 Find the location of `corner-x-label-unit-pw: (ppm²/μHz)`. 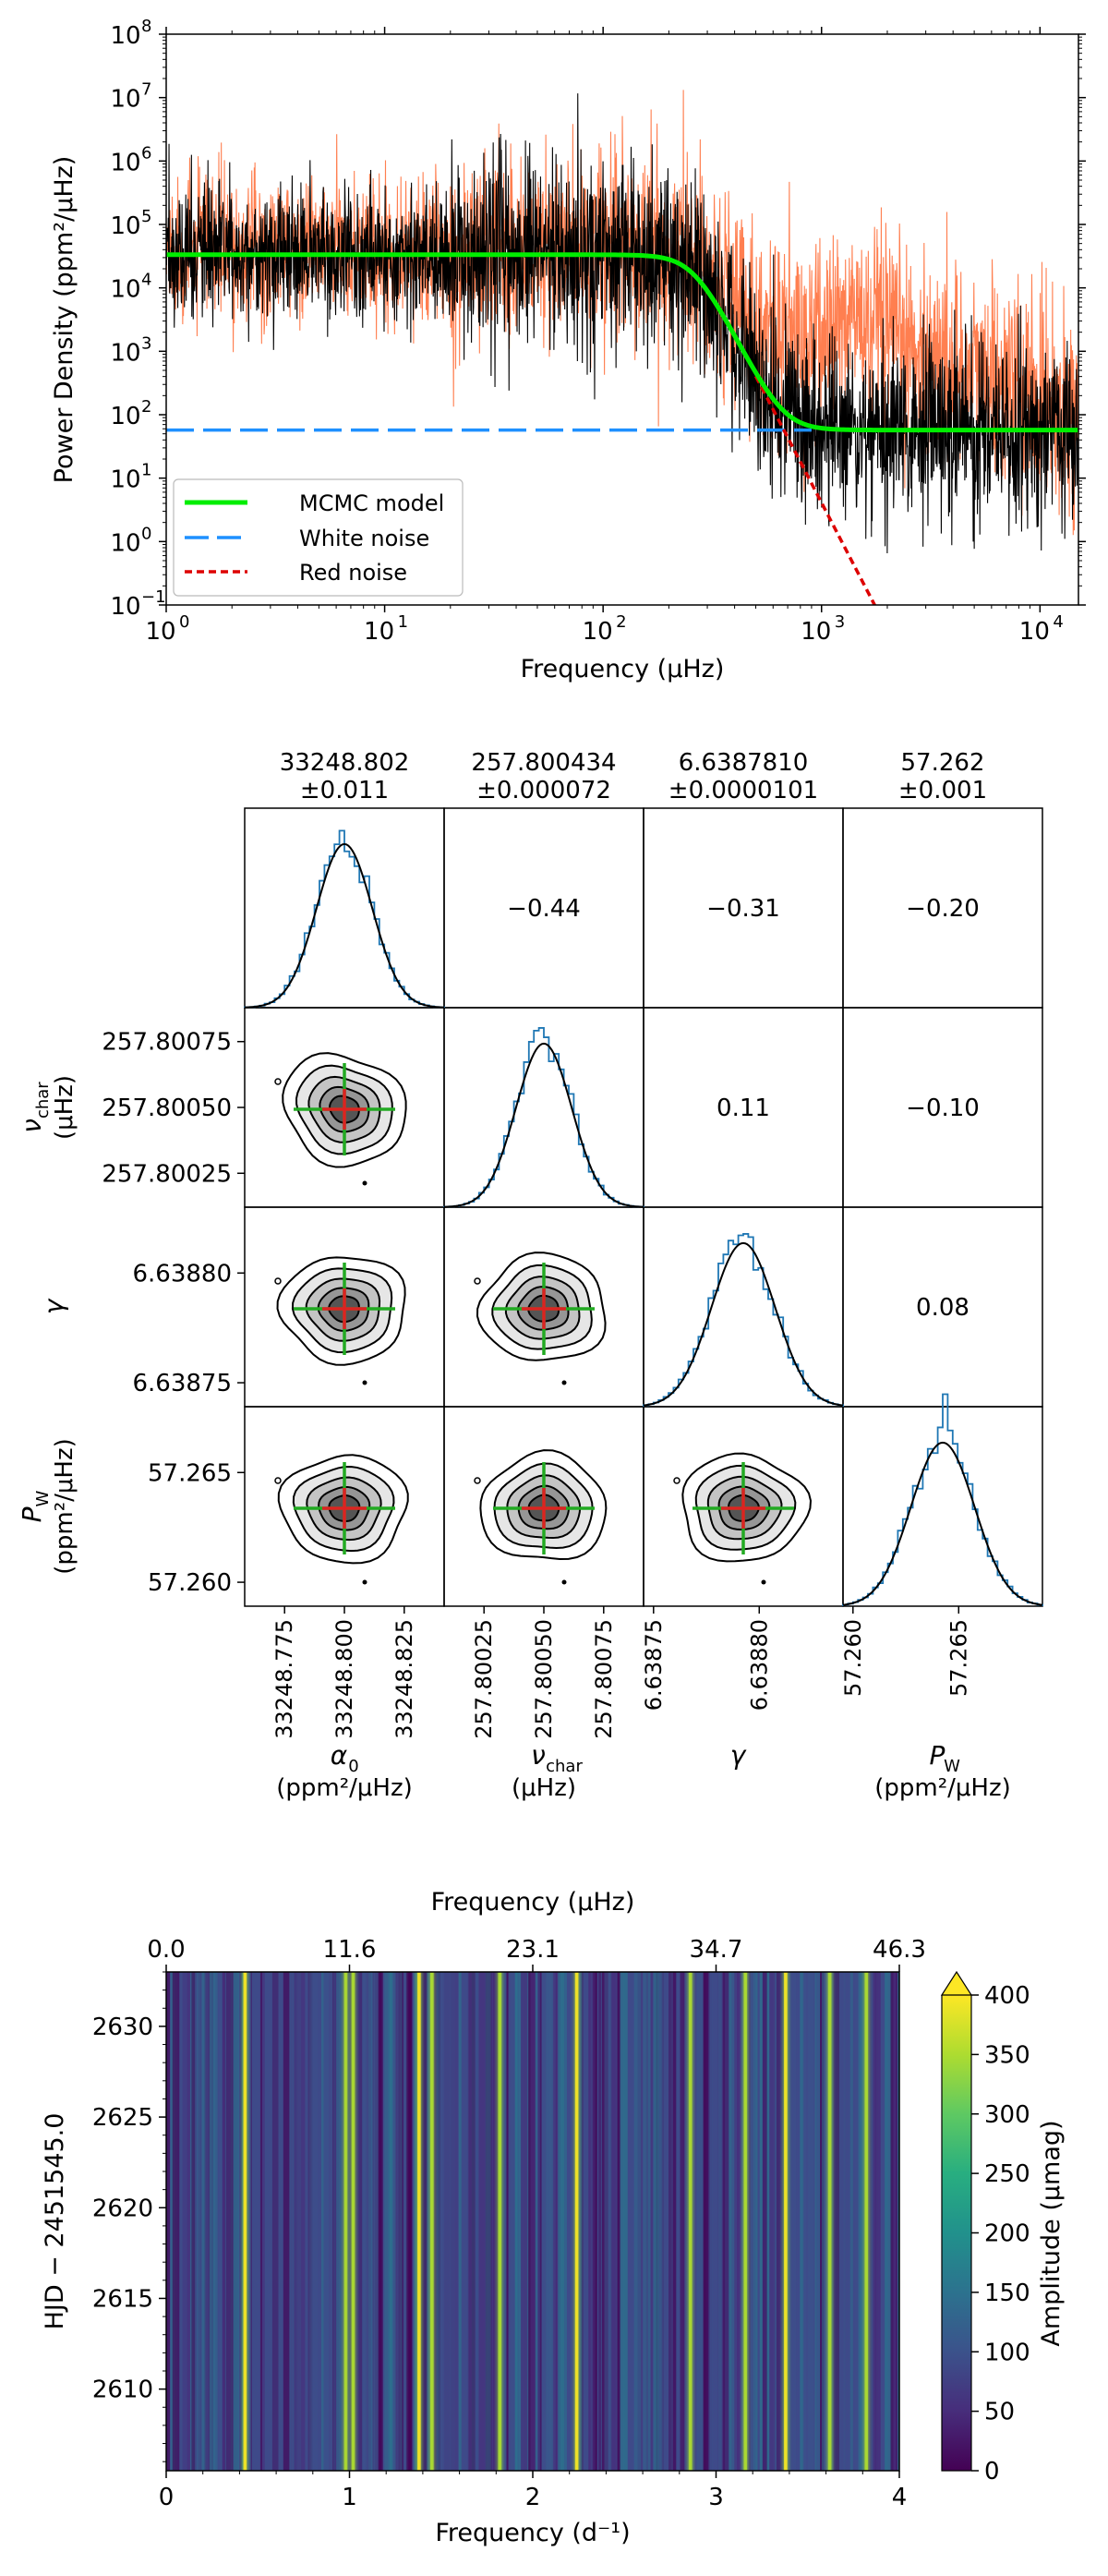

corner-x-label-unit-pw: (ppm²/μHz) is located at coordinates (943, 1788).